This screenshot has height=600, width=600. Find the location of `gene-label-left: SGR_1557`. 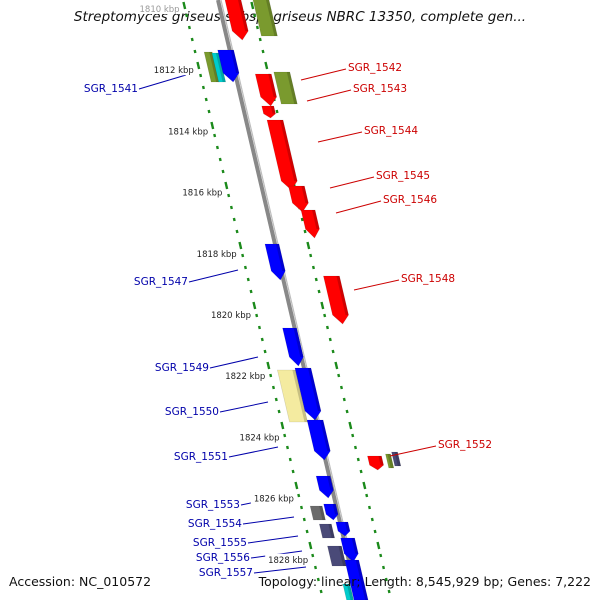

gene-label-left: SGR_1557 is located at coordinates (226, 573).